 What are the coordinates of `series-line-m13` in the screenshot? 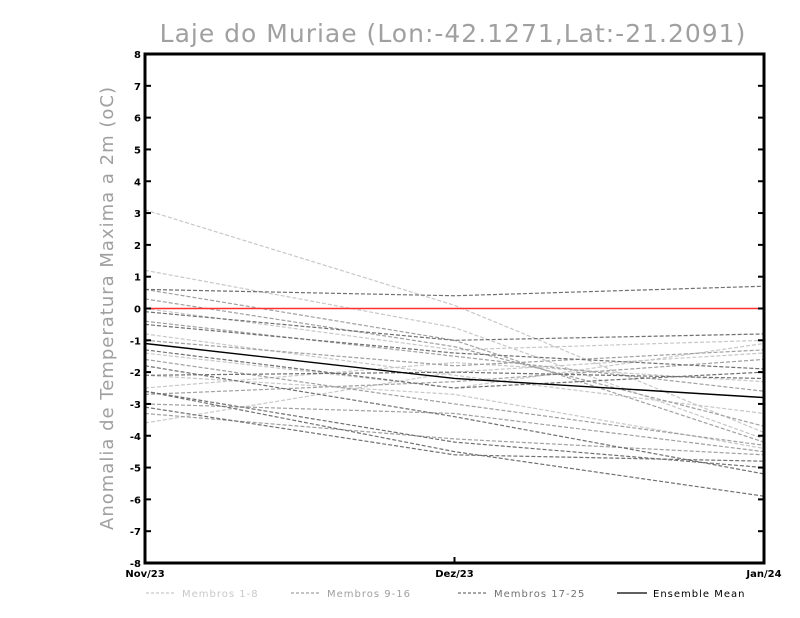 It's located at (454, 428).